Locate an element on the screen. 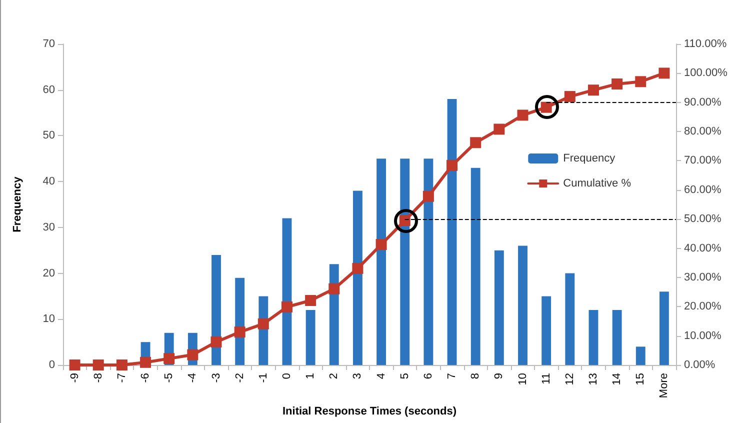 This screenshot has height=423, width=746. y2-tick-label: 70.00% is located at coordinates (703, 160).